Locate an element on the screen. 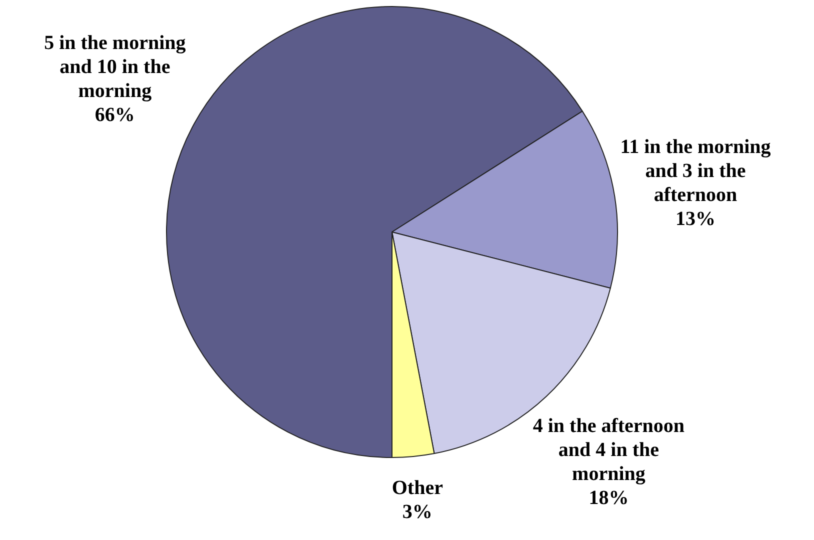  slice-label: 4 in the afternoon and 4 in the morning is located at coordinates (608, 449).